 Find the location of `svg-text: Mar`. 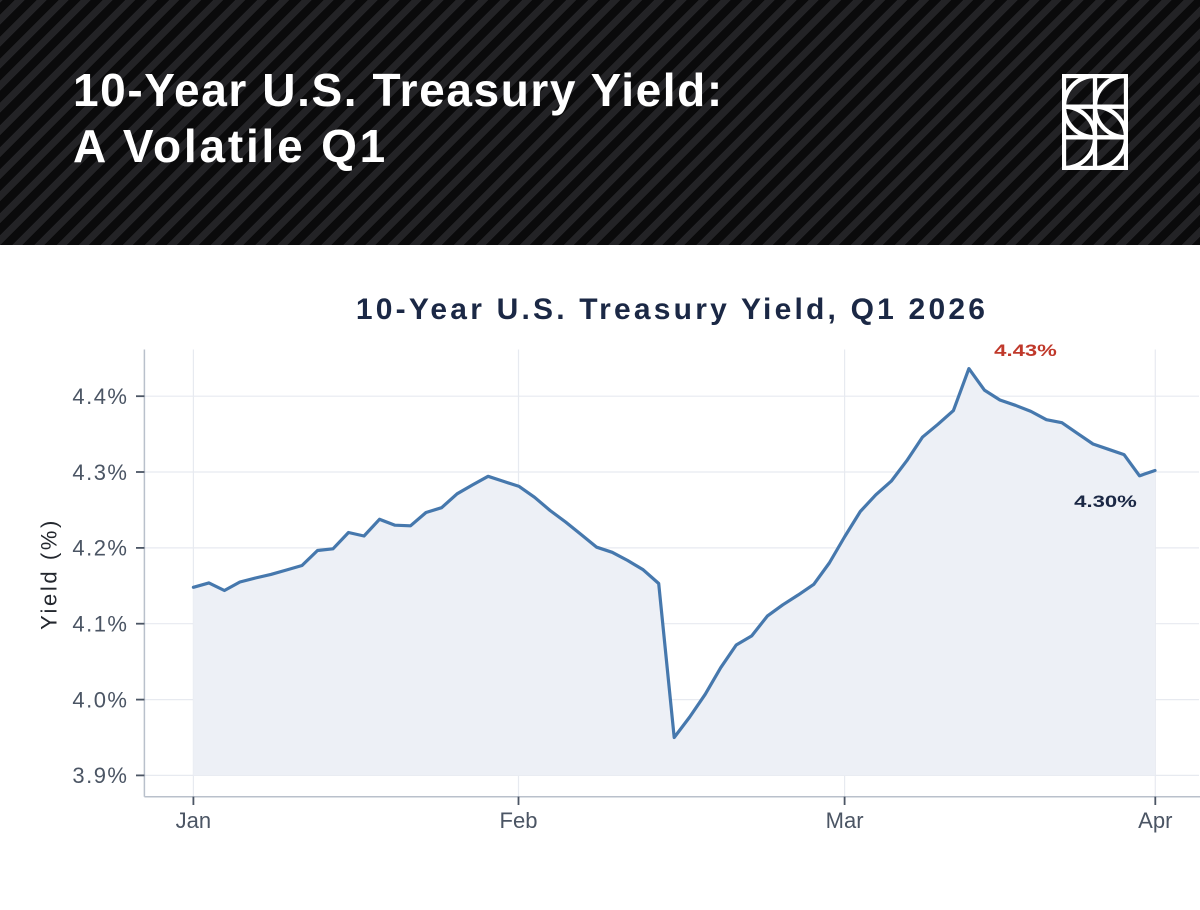

svg-text: Mar is located at coordinates (845, 820).